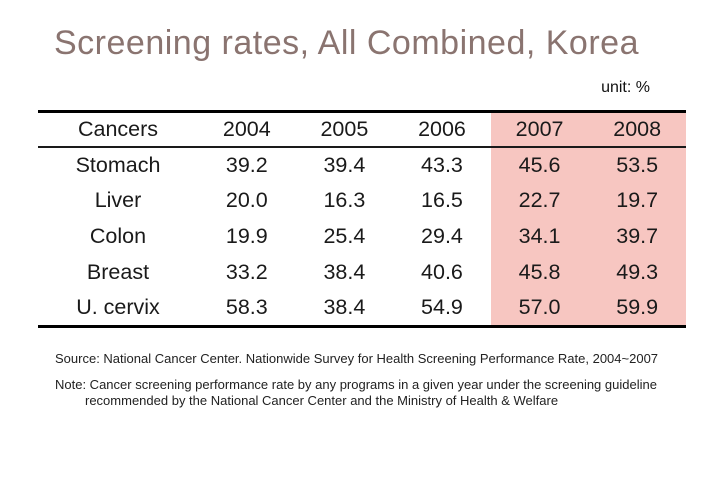 The height and width of the screenshot is (479, 720). Describe the element at coordinates (442, 164) in the screenshot. I see `value-cell: 43.3` at that location.